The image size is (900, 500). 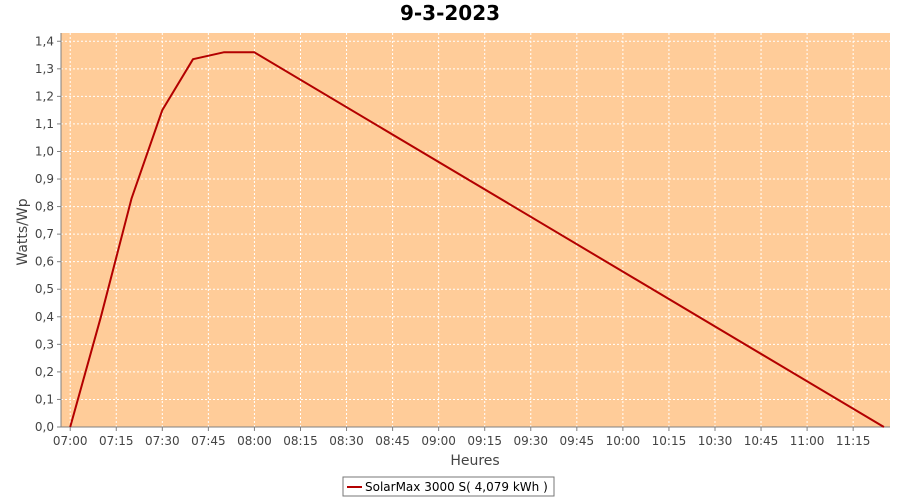 What do you see at coordinates (162, 441) in the screenshot?
I see `x-tick-label: 07:30` at bounding box center [162, 441].